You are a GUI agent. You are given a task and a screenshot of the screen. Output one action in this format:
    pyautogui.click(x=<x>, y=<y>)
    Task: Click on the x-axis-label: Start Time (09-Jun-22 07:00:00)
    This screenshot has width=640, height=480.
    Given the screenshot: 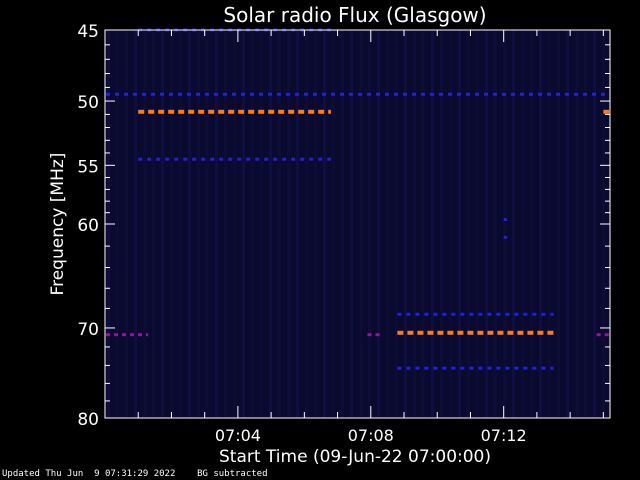 What is the action you would take?
    pyautogui.click(x=355, y=457)
    